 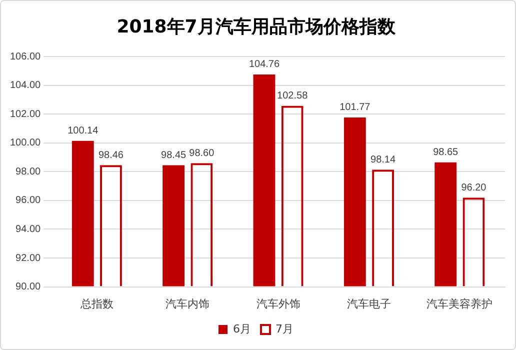 I want to click on legend-label: 6月, so click(x=242, y=329).